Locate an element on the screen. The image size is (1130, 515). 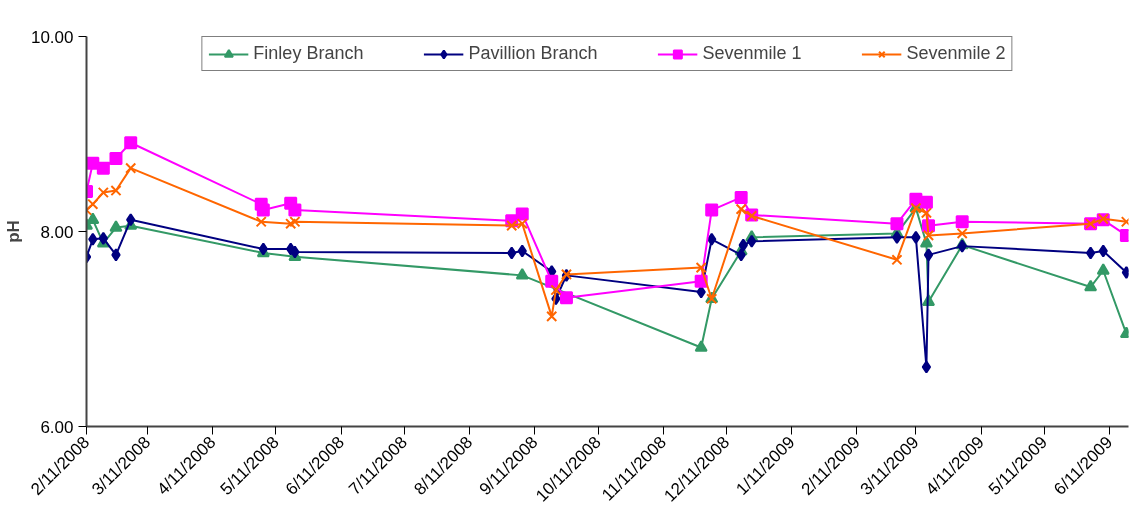
legend-label: Sevenmile 1 is located at coordinates (752, 53).